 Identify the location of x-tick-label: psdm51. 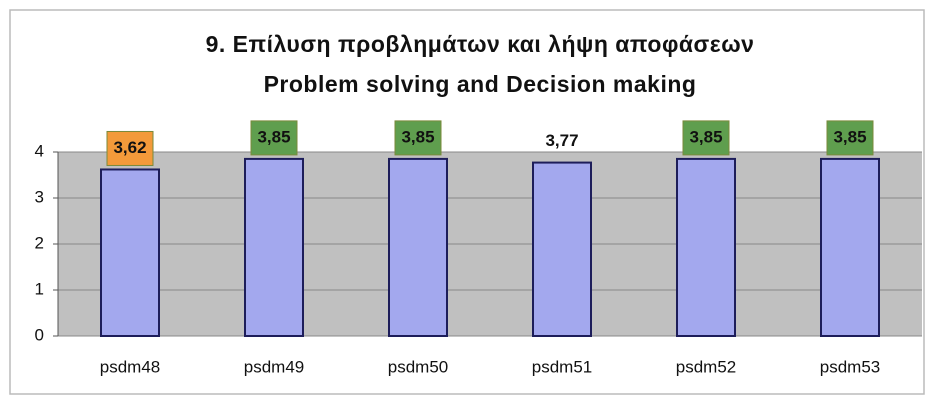
(562, 366).